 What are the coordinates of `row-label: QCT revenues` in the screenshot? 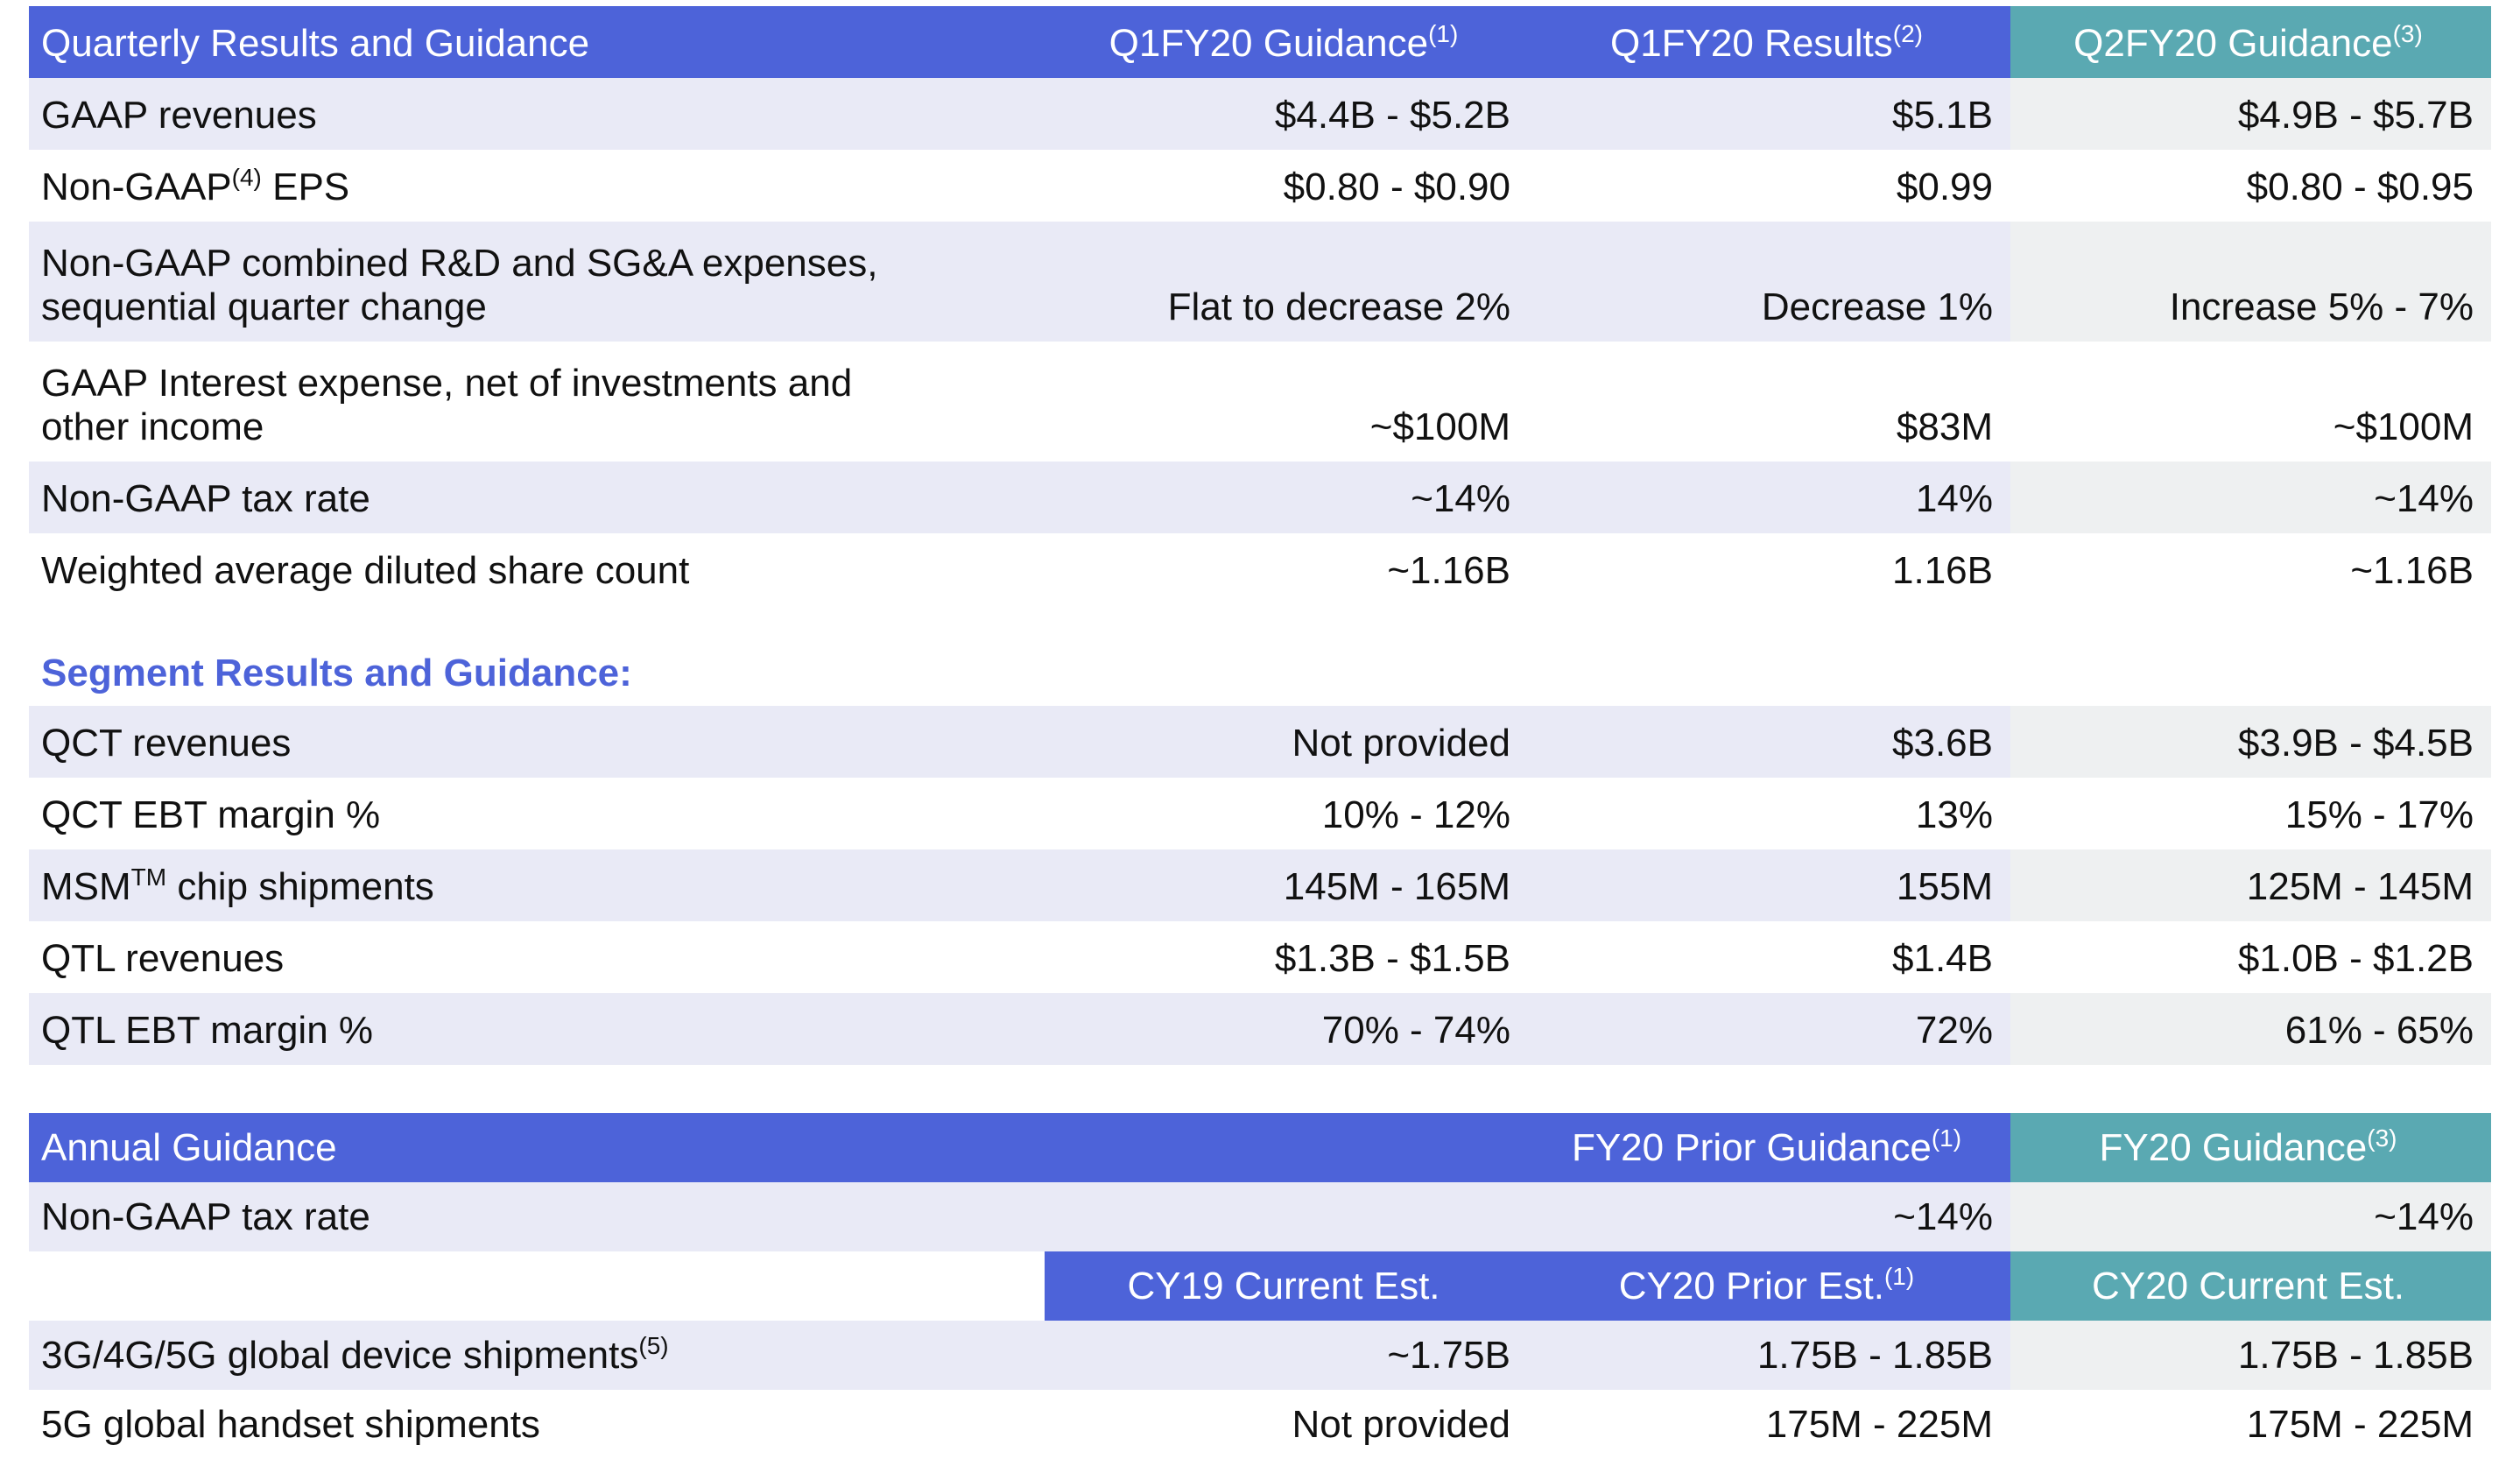 It's located at (537, 742).